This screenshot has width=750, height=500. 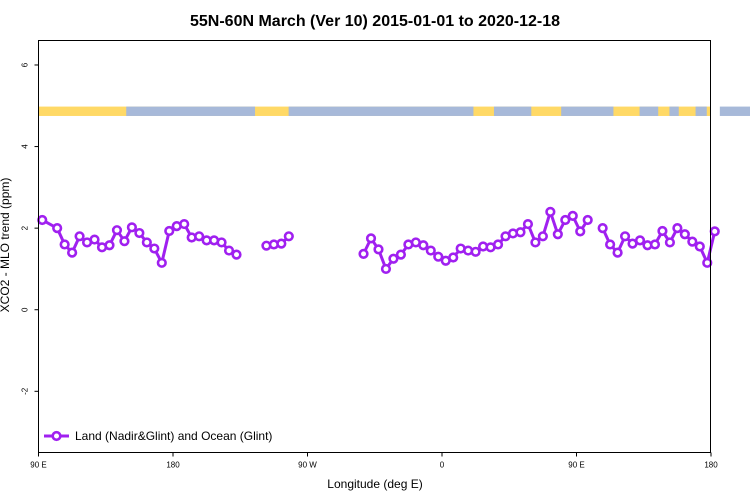 I want to click on map-strip, so click(x=394, y=111).